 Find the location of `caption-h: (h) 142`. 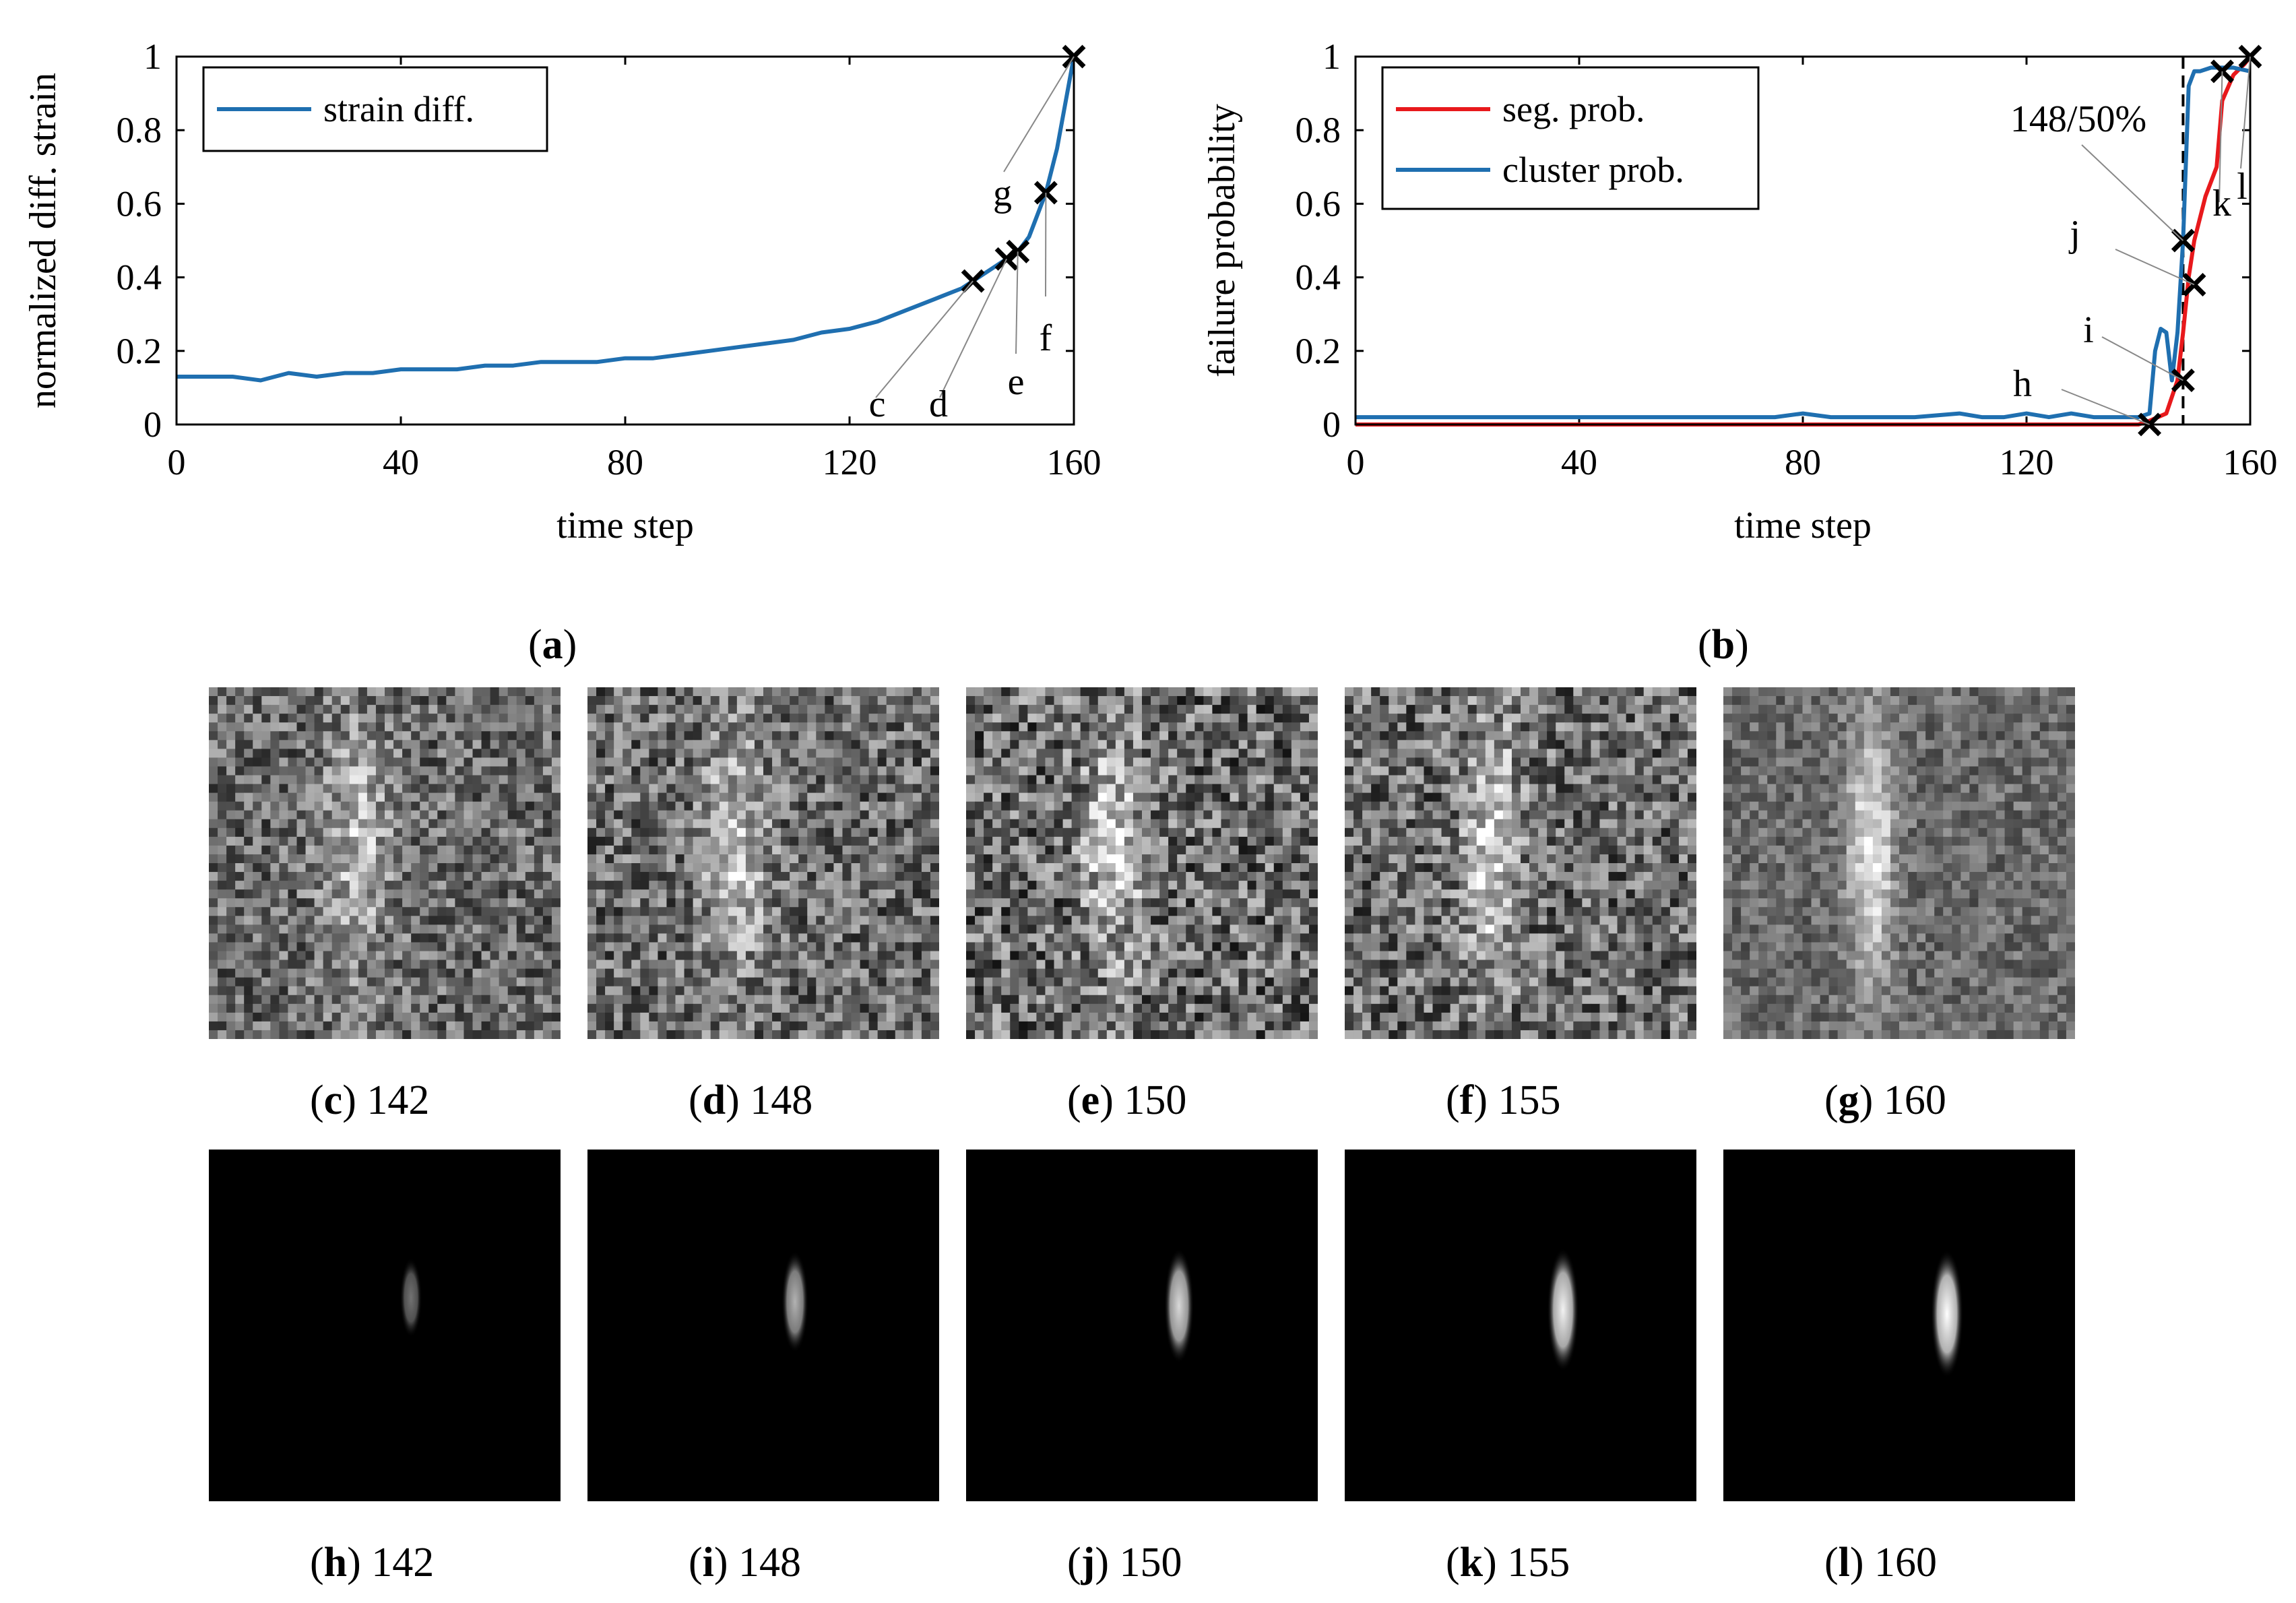

caption-h: (h) 142 is located at coordinates (372, 1562).